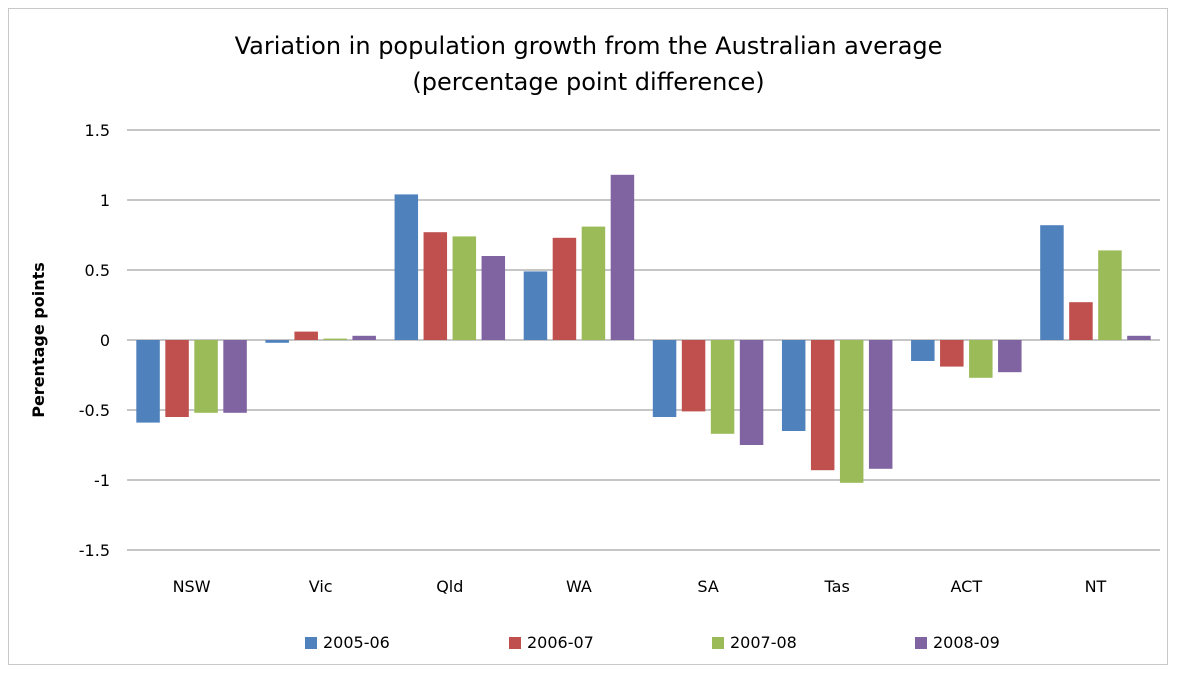  What do you see at coordinates (707, 586) in the screenshot?
I see `x-tick-label: SA` at bounding box center [707, 586].